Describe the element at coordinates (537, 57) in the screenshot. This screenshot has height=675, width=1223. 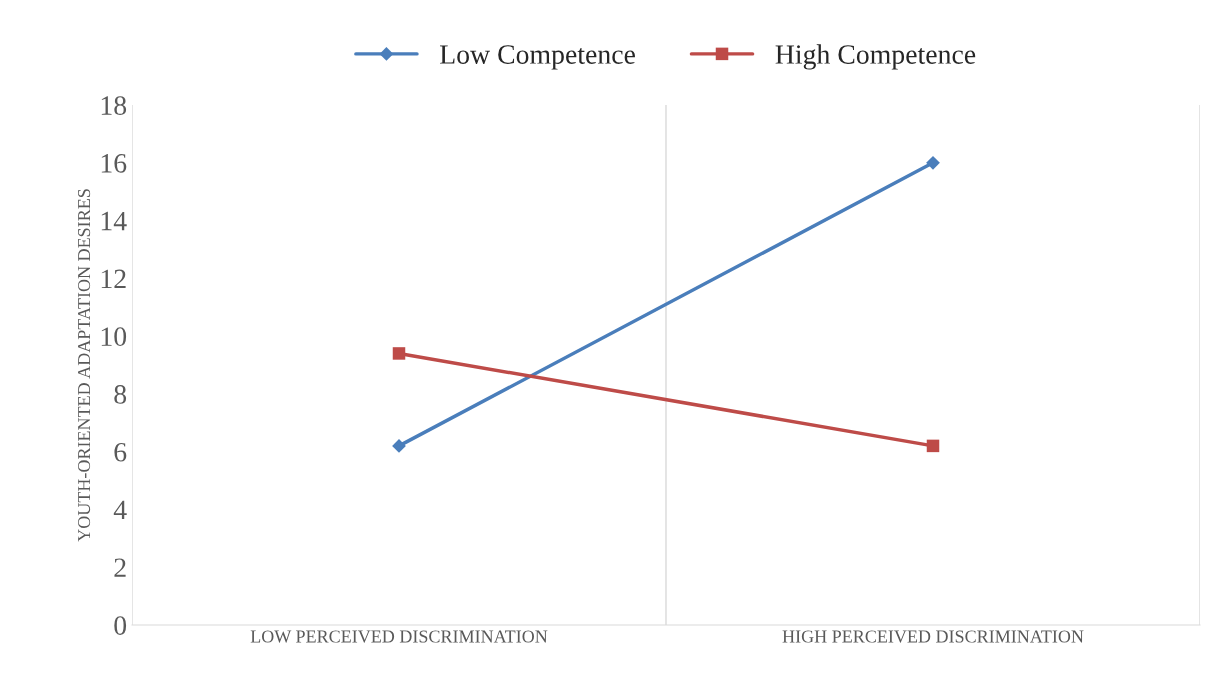
I see `legend-label: Low Competence` at that location.